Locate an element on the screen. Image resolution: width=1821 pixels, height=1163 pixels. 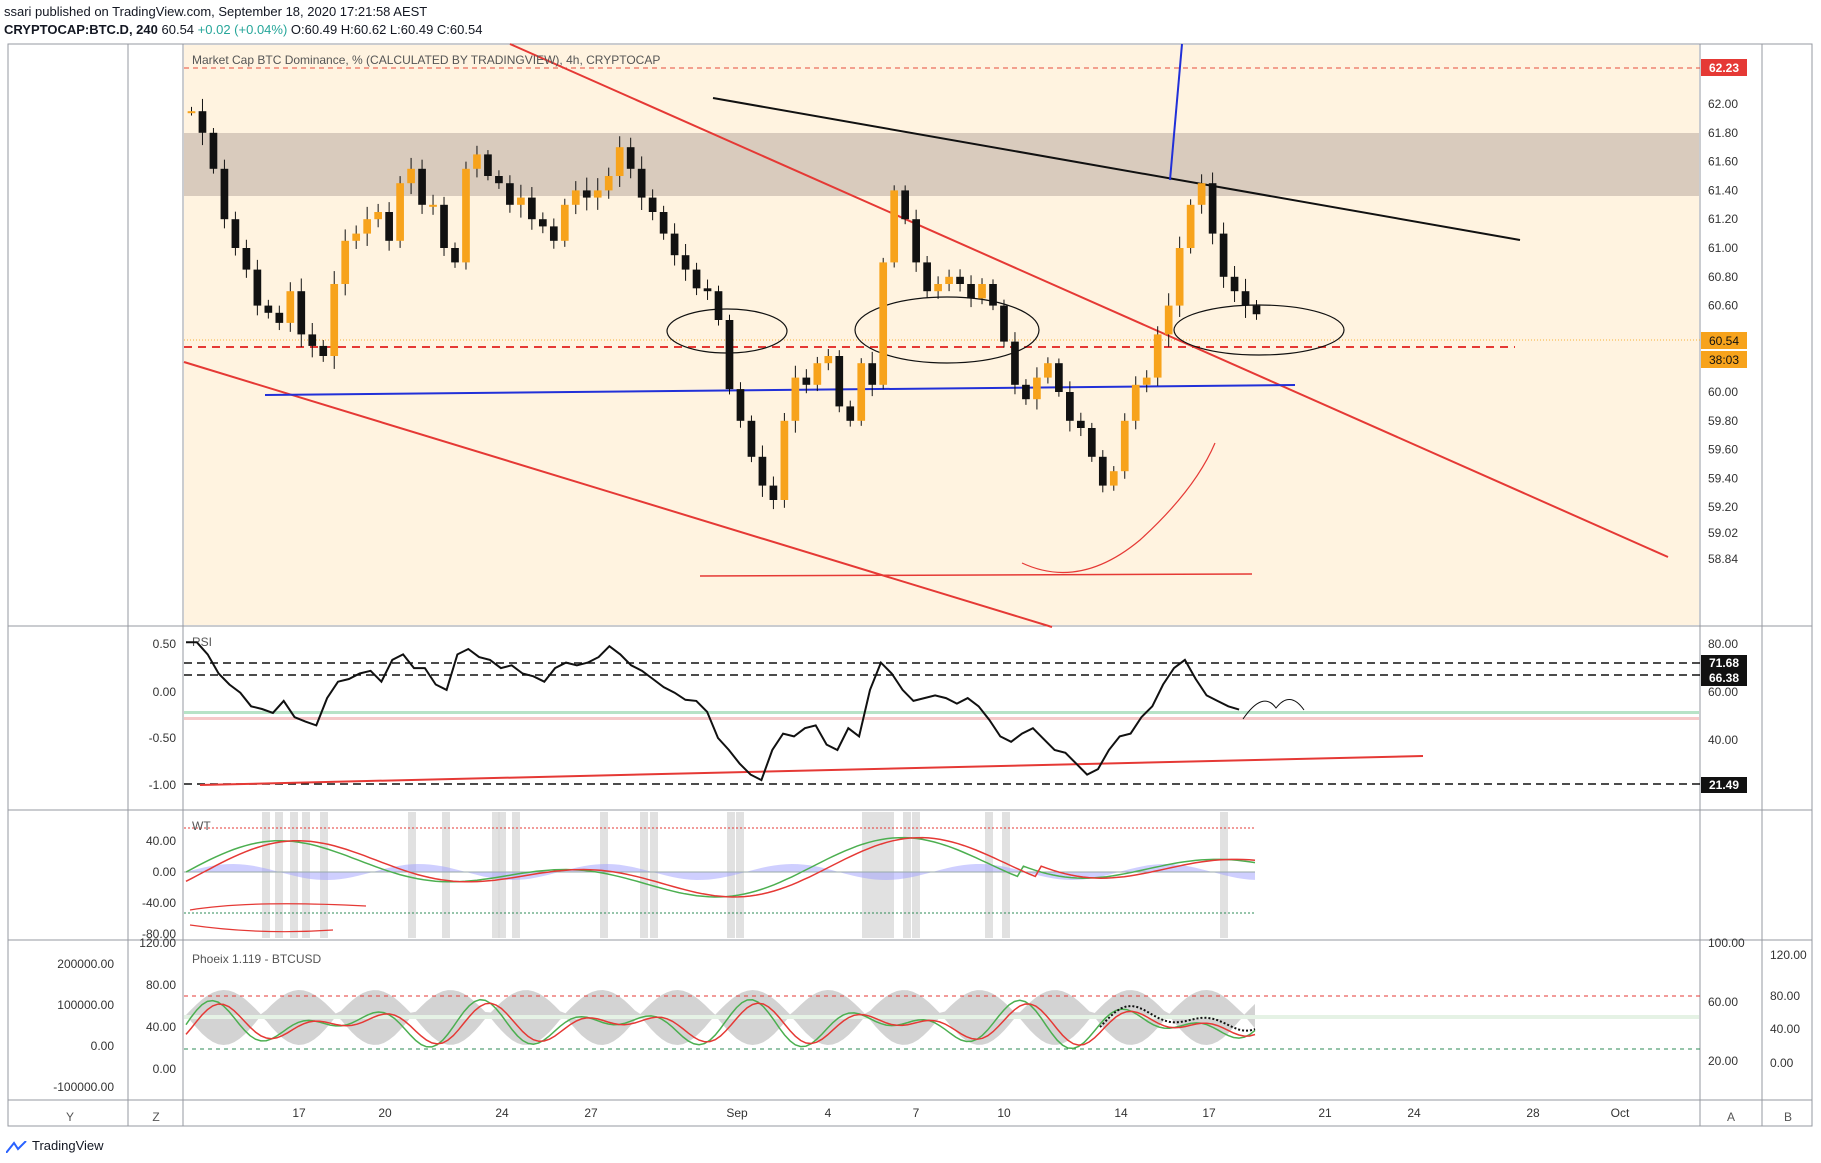
rsi-tag-71: 71.68 is located at coordinates (1724, 663).